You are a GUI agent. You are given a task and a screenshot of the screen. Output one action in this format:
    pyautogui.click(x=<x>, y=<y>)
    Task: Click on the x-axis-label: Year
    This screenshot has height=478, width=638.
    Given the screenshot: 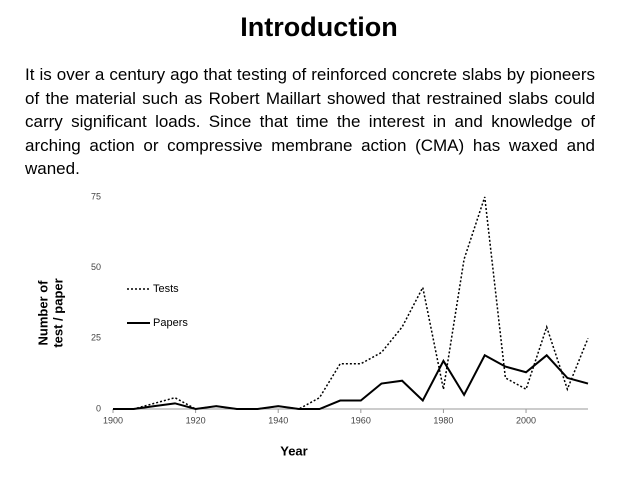 What is the action you would take?
    pyautogui.click(x=293, y=450)
    